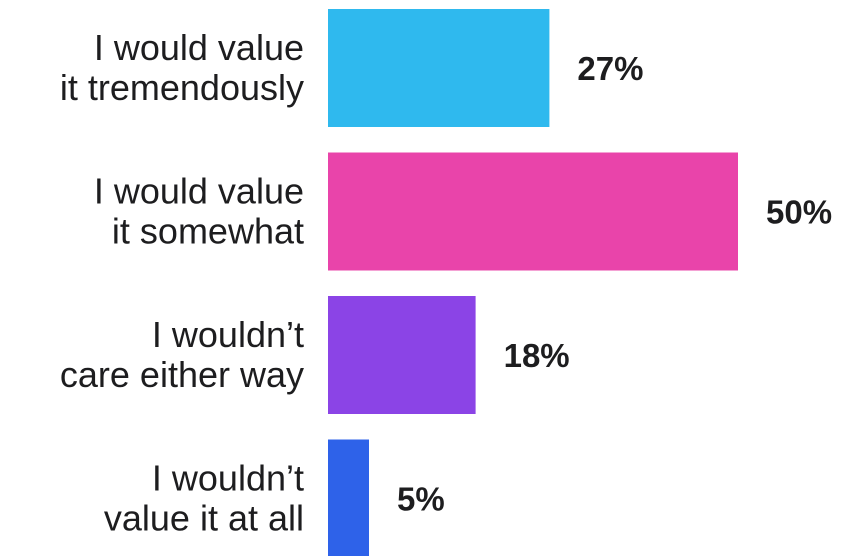 The width and height of the screenshot is (846, 556). What do you see at coordinates (208, 231) in the screenshot?
I see `category-label-line: it somewhat` at bounding box center [208, 231].